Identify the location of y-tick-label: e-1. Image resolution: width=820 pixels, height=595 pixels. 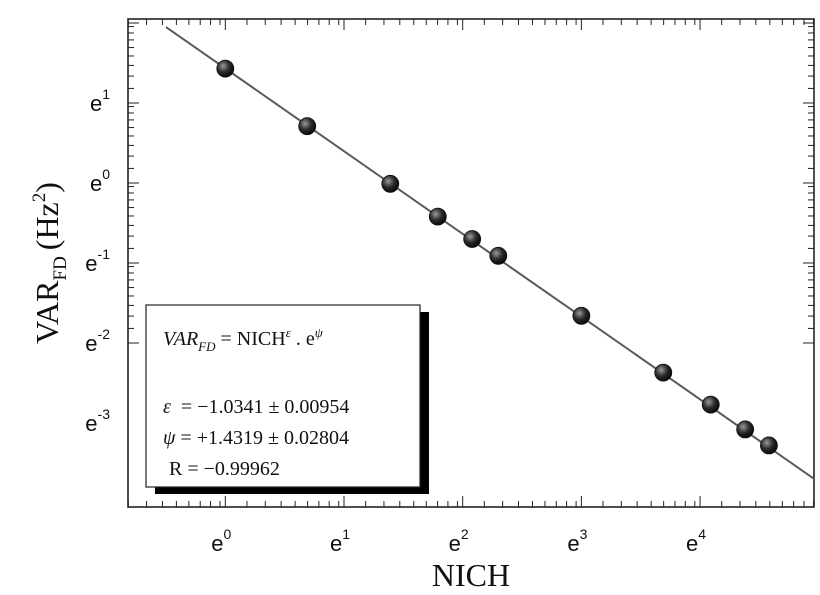
(97, 261).